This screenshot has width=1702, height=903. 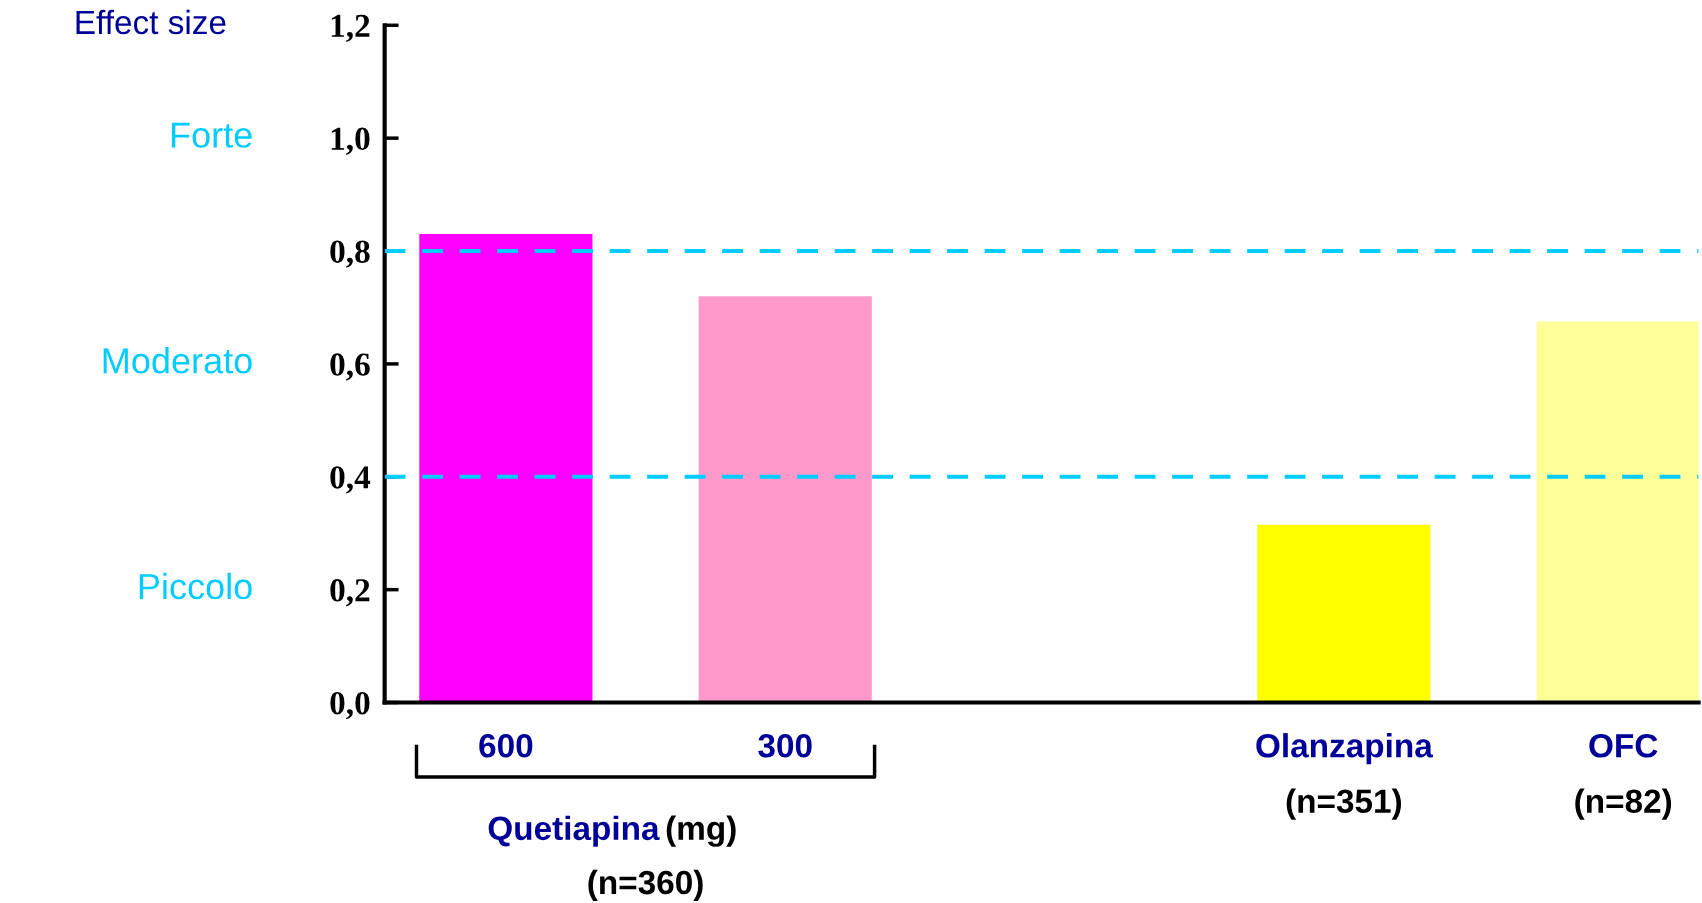 What do you see at coordinates (1344, 804) in the screenshot?
I see `text: (n=351)` at bounding box center [1344, 804].